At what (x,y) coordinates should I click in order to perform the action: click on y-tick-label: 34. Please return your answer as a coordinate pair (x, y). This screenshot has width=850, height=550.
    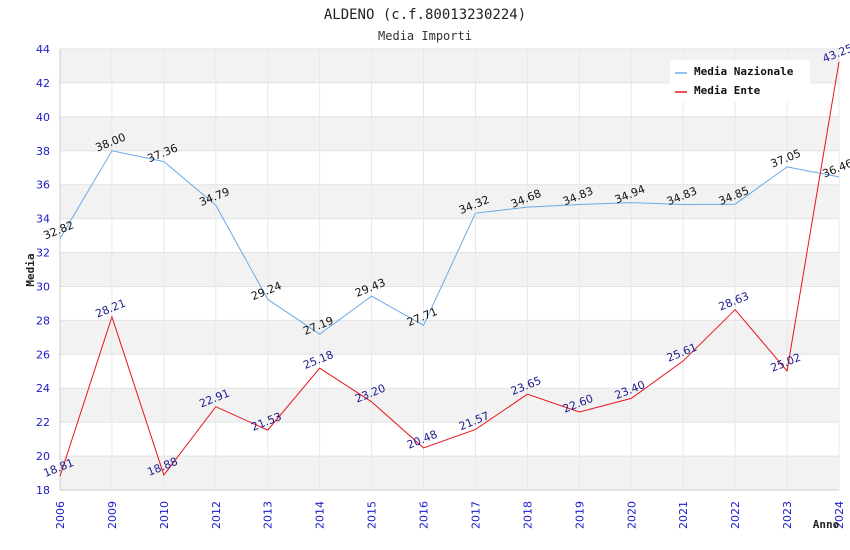
    Looking at the image, I should click on (43, 219).